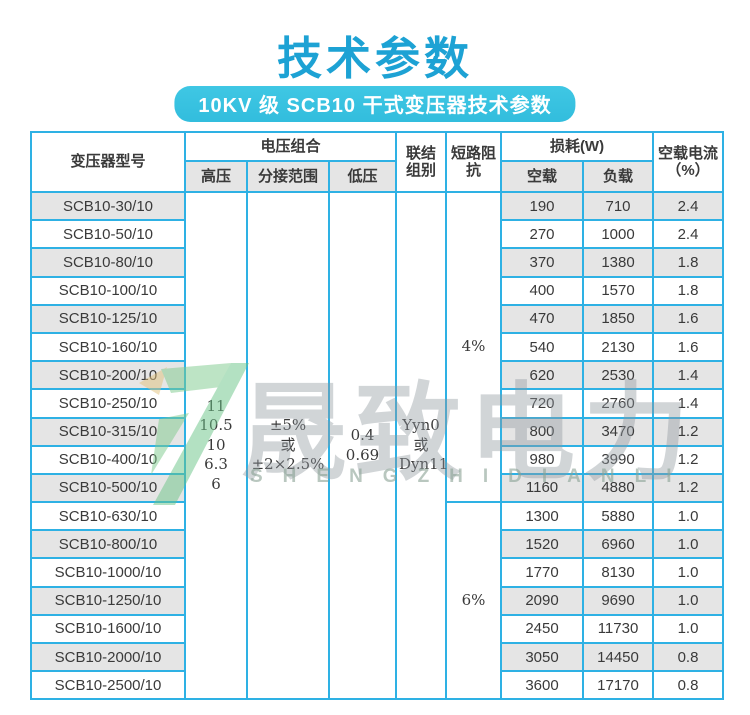  What do you see at coordinates (108, 403) in the screenshot?
I see `model-cell: SCB10-250/10` at bounding box center [108, 403].